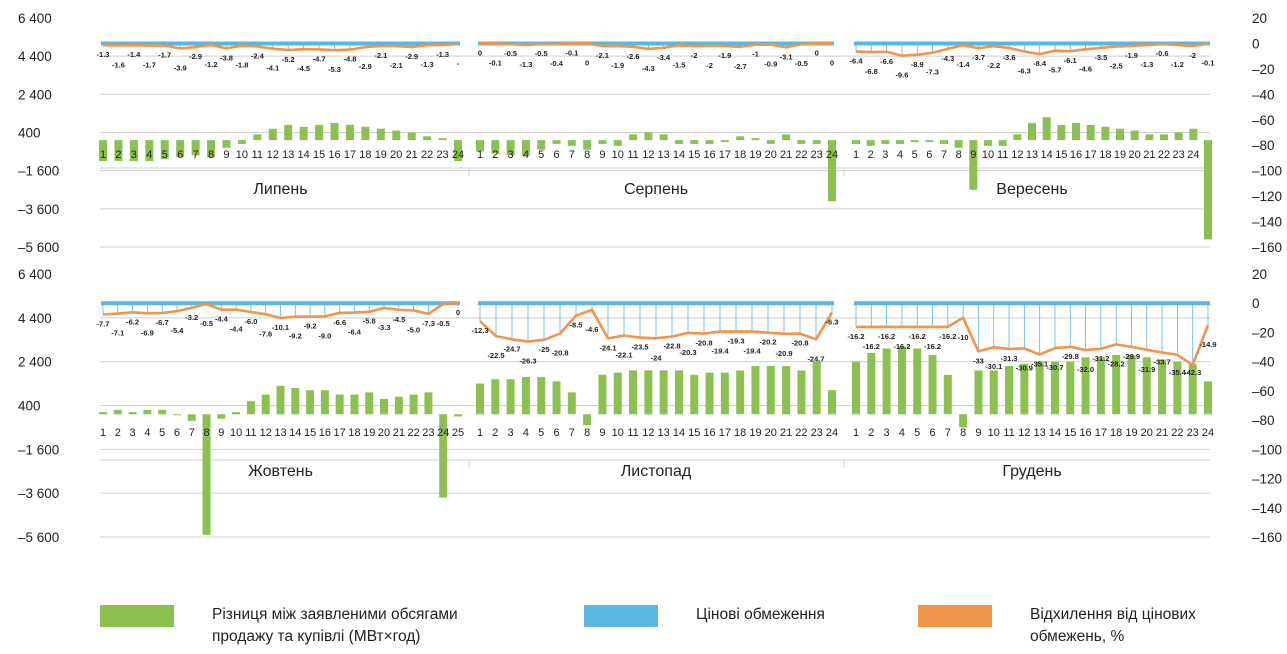 The height and width of the screenshot is (654, 1287). What do you see at coordinates (1070, 356) in the screenshot?
I see `deviation-label: -29.8` at bounding box center [1070, 356].